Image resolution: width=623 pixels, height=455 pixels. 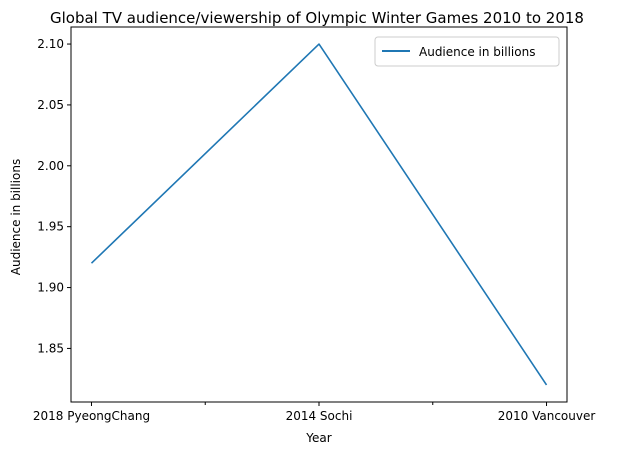 I want to click on x-axis: 2018 PyeongChang 2014 Sochi 2010 Vancouver, so click(x=314, y=412).